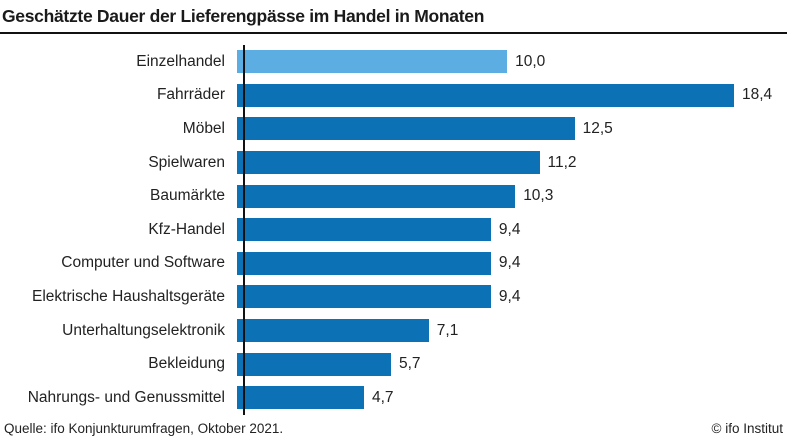 Image resolution: width=787 pixels, height=443 pixels. I want to click on bar-track: 11,2, so click(511, 163).